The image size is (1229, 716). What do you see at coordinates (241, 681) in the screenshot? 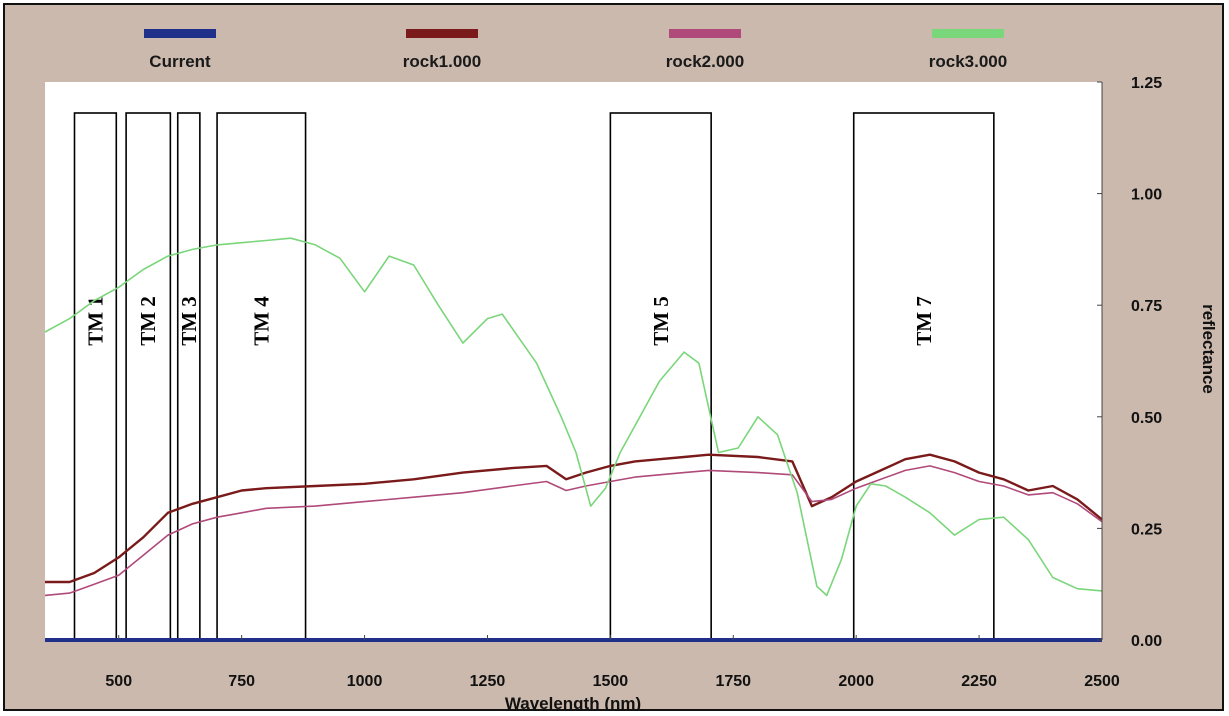
I see `x-tick-label-1: 750` at bounding box center [241, 681].